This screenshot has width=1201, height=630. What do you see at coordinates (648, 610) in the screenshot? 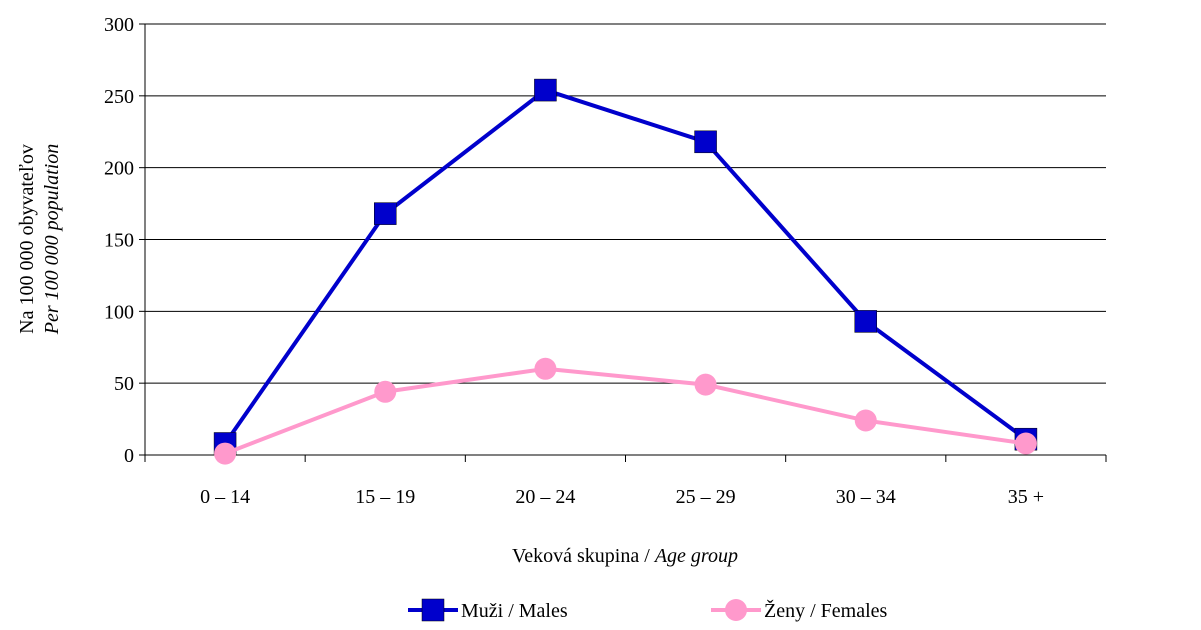
I see `legend: Muži / Males Ženy / Females` at bounding box center [648, 610].